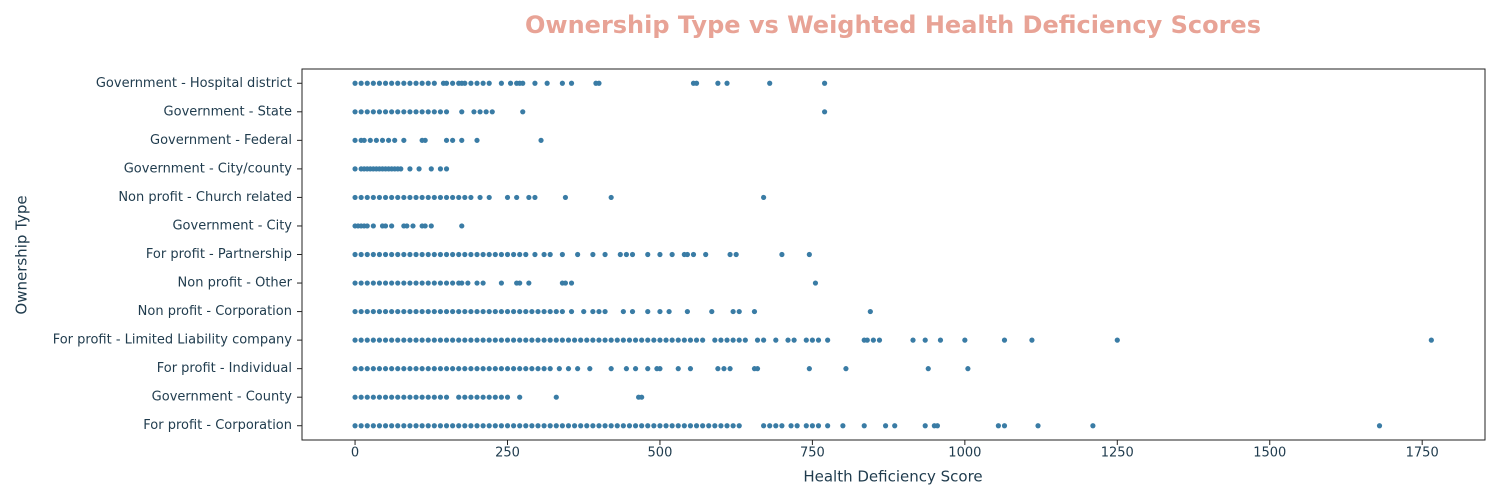 The width and height of the screenshot is (1500, 504). I want to click on y-tick-label: Government - County, so click(222, 397).